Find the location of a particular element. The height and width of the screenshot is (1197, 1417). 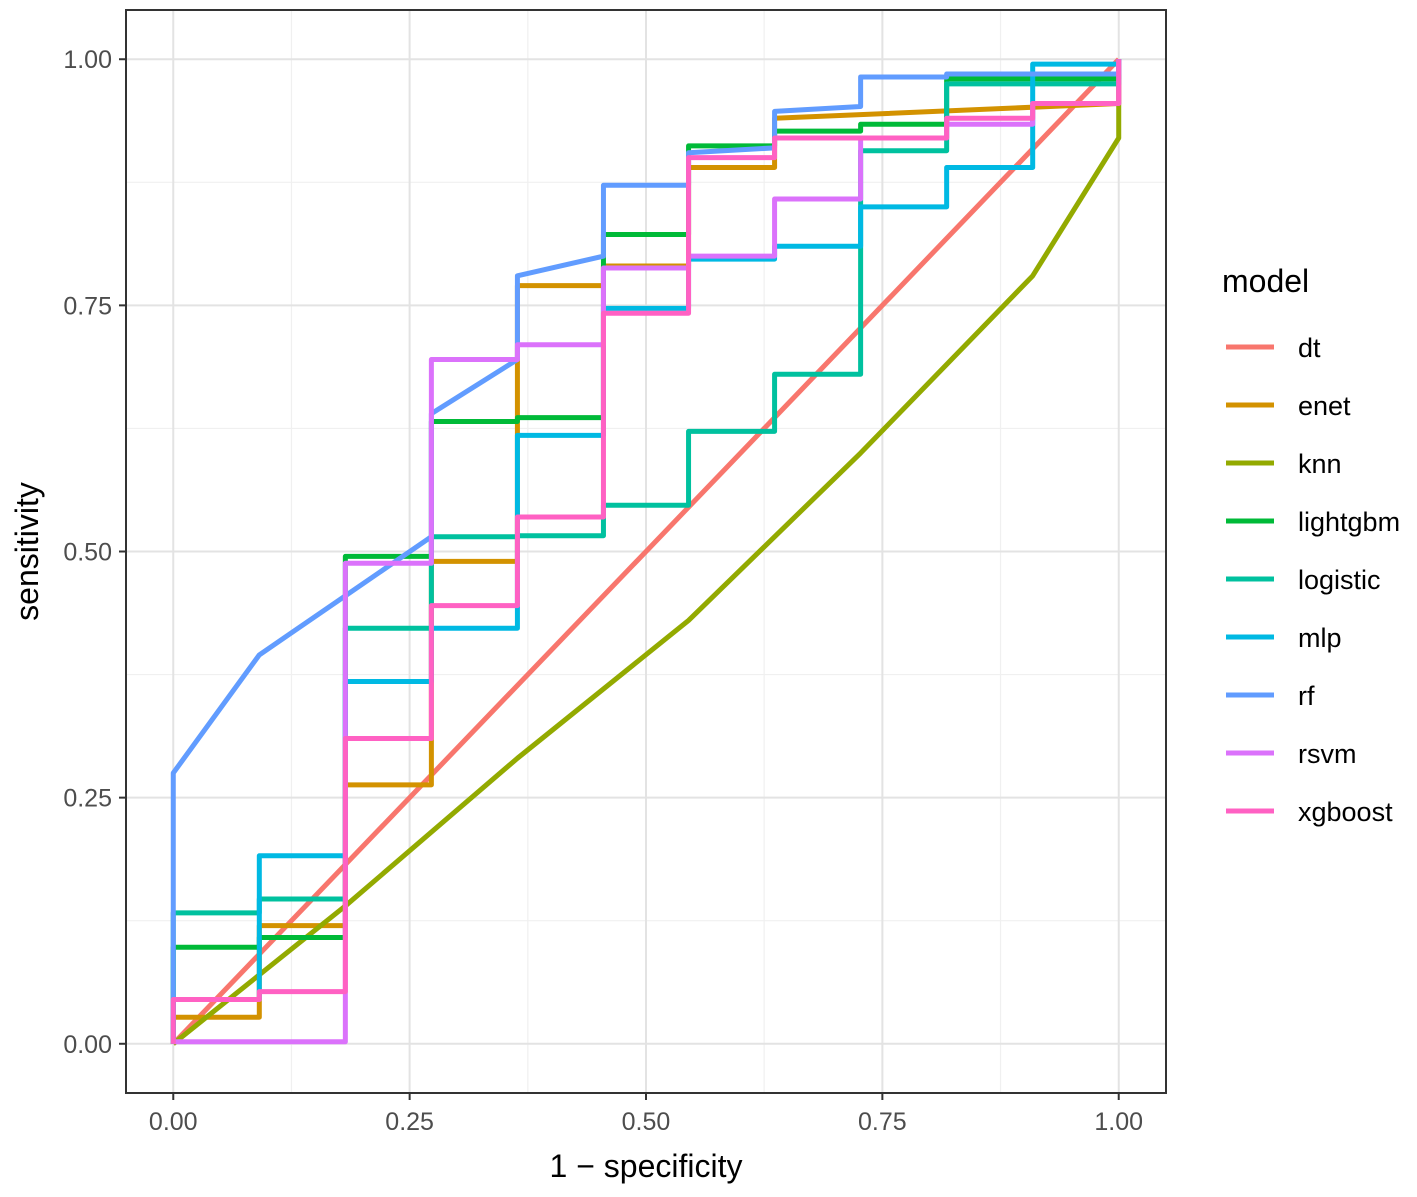

legend-item-rsvm: rsvm is located at coordinates (1291, 754).